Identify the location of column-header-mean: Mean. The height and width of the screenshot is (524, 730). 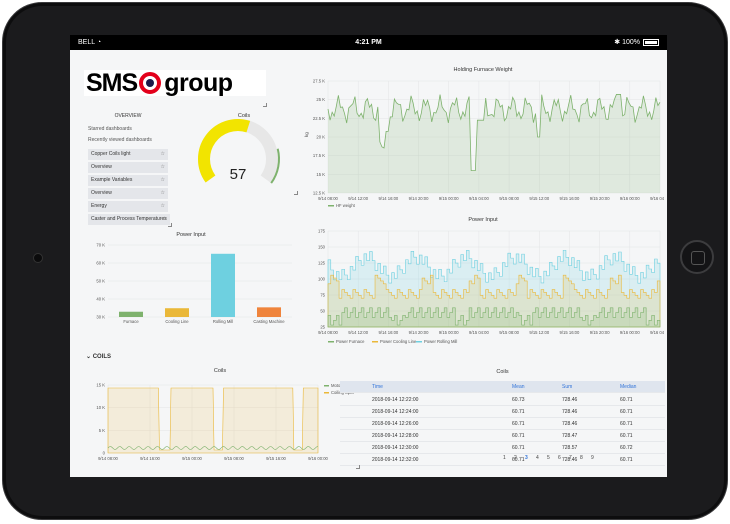
(518, 387).